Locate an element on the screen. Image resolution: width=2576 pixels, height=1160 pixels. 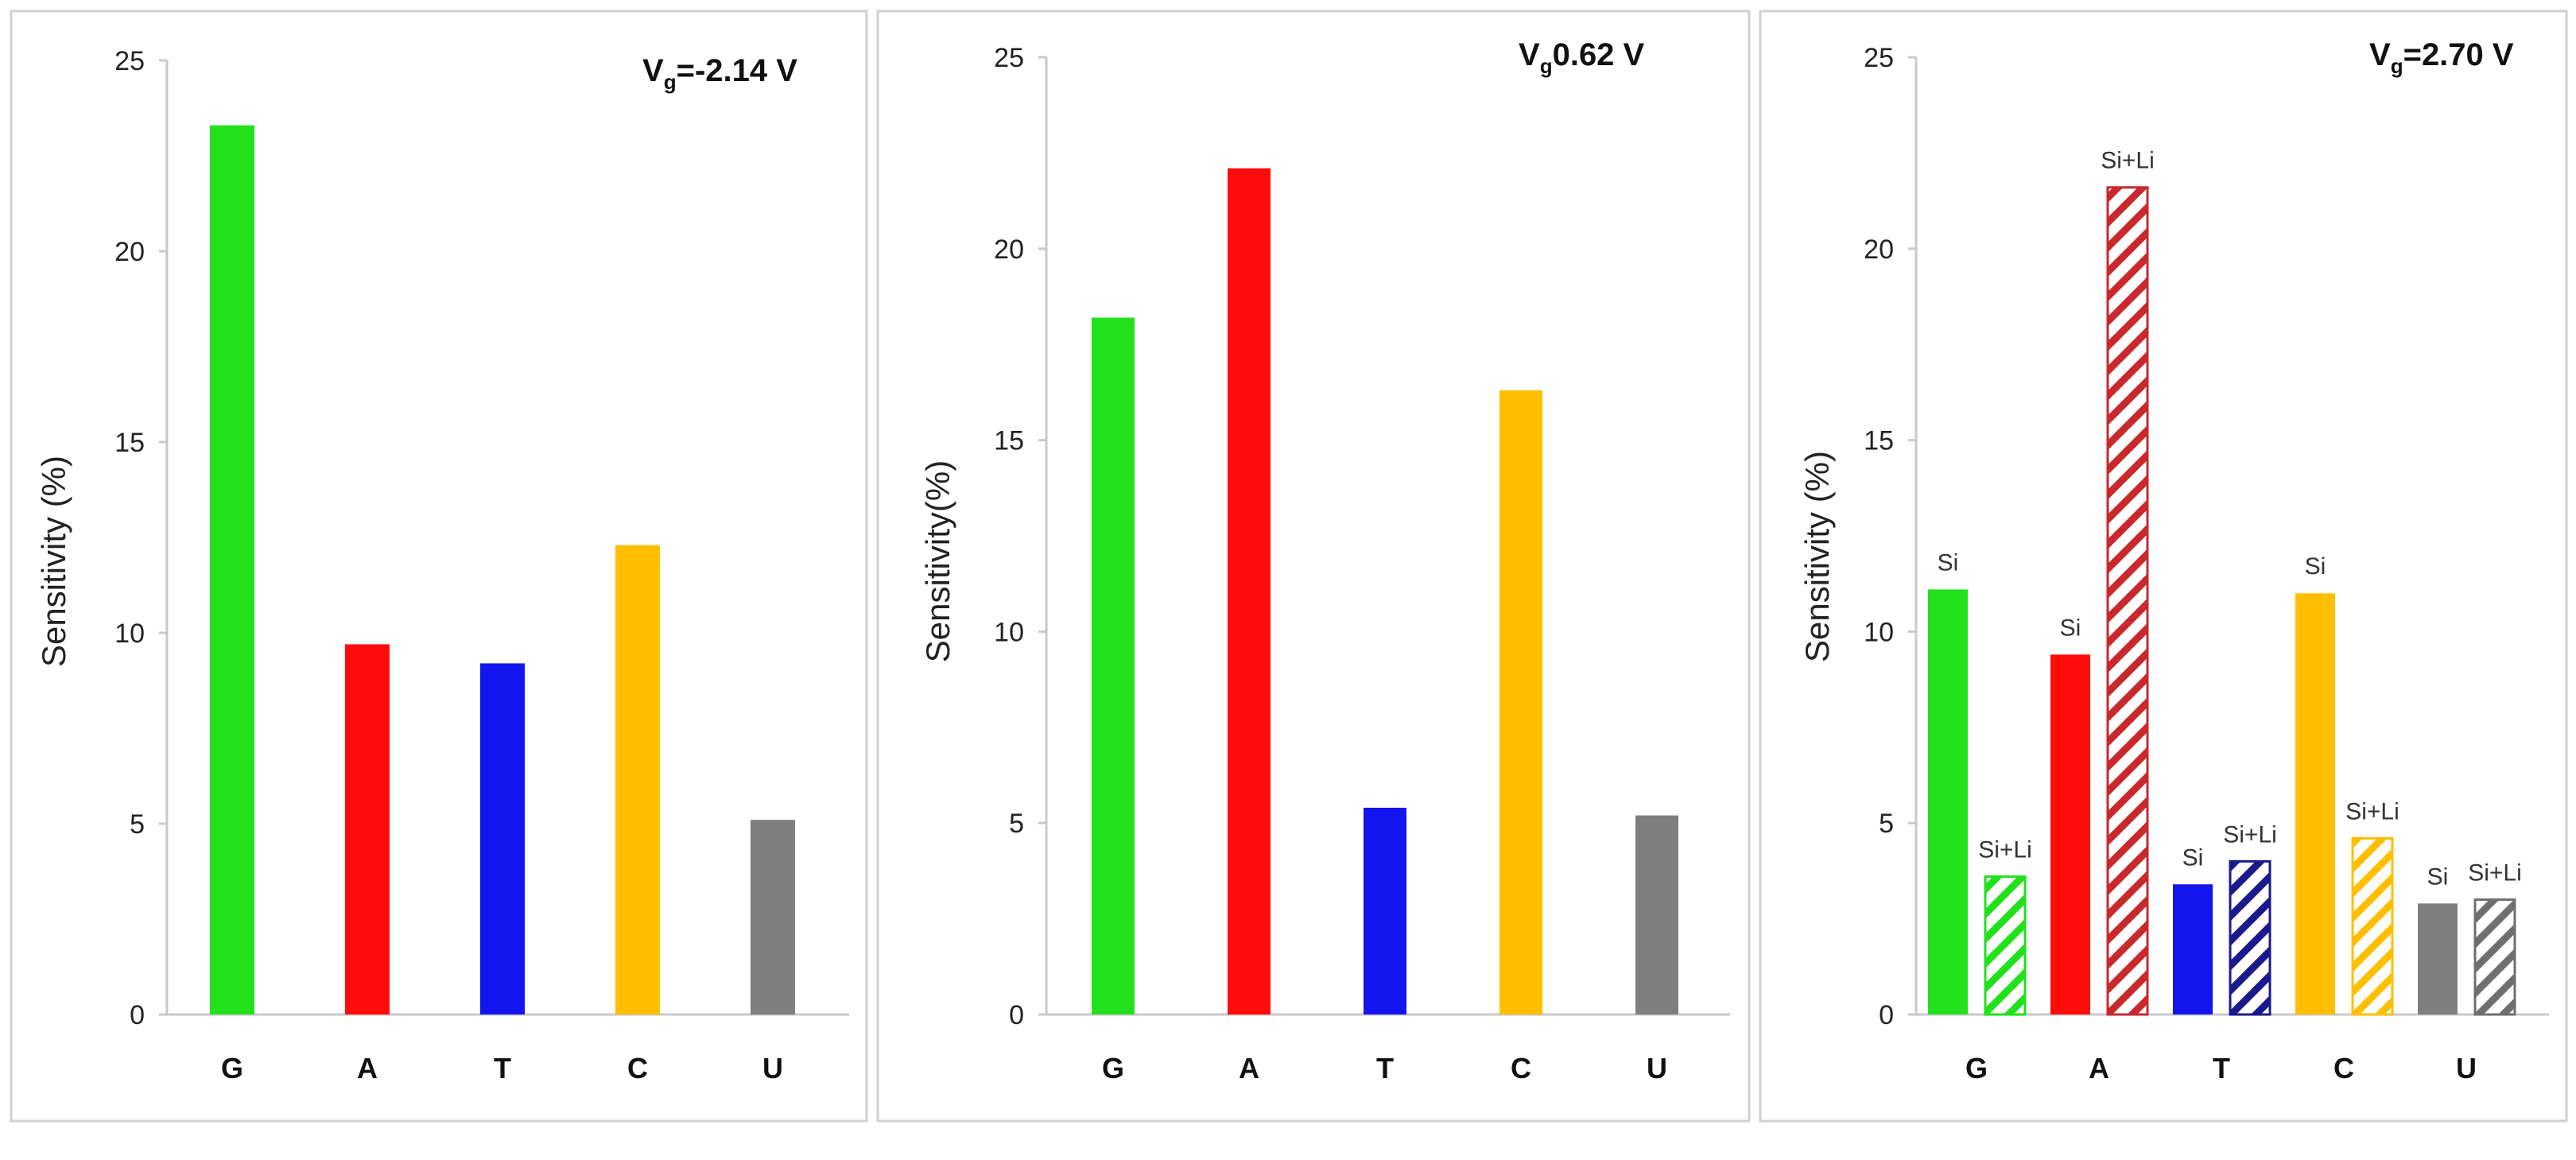
bar-c-si-li is located at coordinates (2372, 926).